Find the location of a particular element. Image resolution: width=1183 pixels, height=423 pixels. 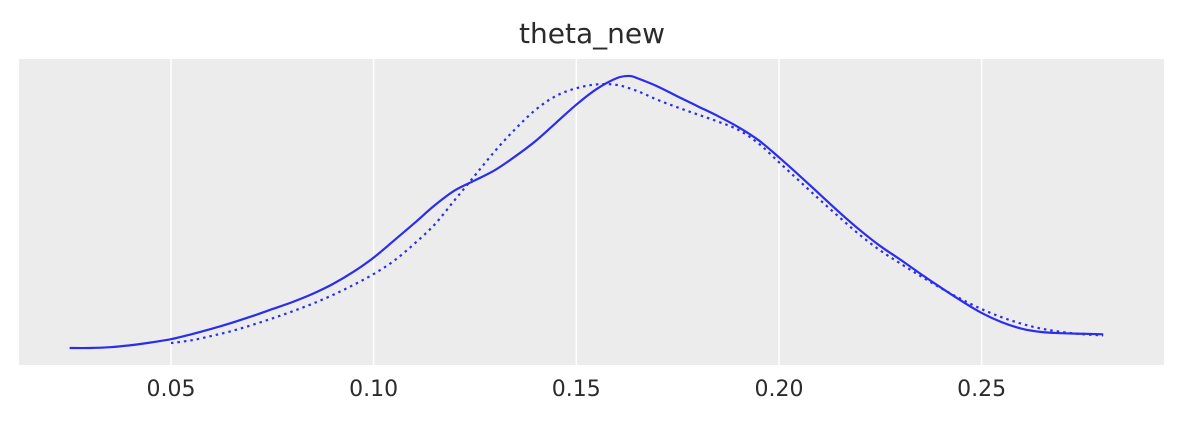

x-tick-label: 0.15 is located at coordinates (576, 389).